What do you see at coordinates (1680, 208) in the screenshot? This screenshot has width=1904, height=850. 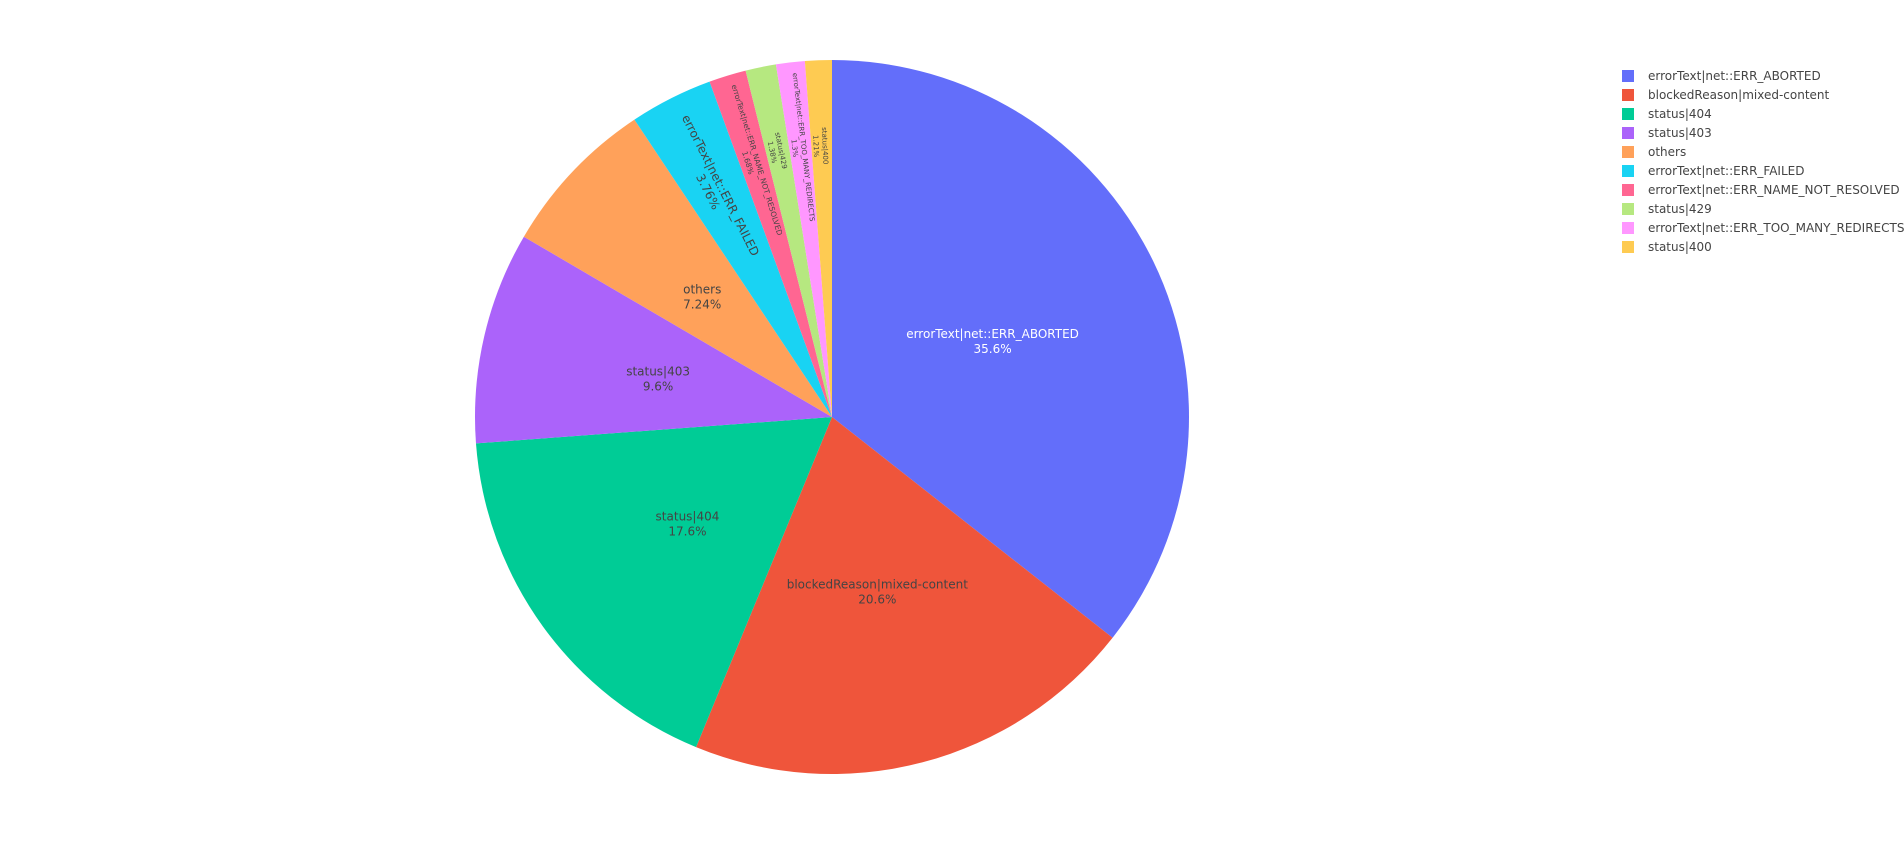 I see `legend-label: status|429` at bounding box center [1680, 208].